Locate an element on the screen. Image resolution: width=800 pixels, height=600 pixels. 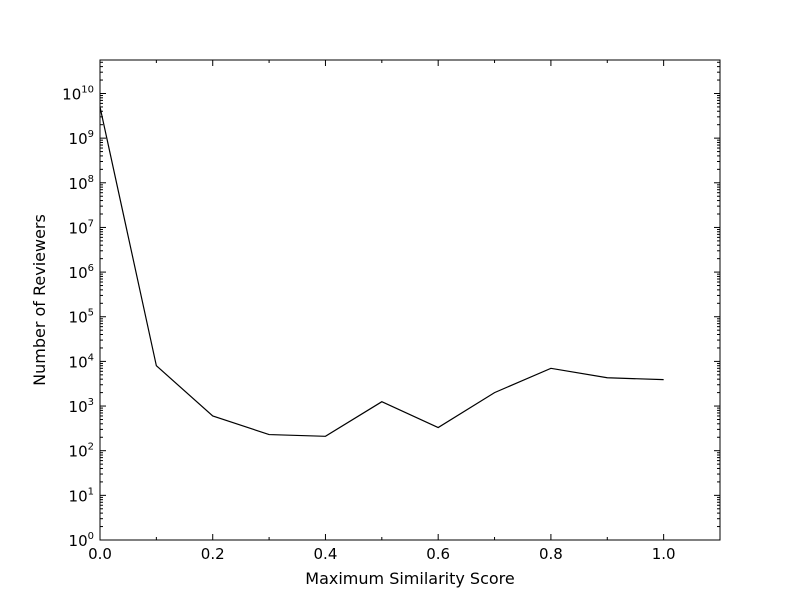
y-tick-label: 10³ is located at coordinates (81, 406).